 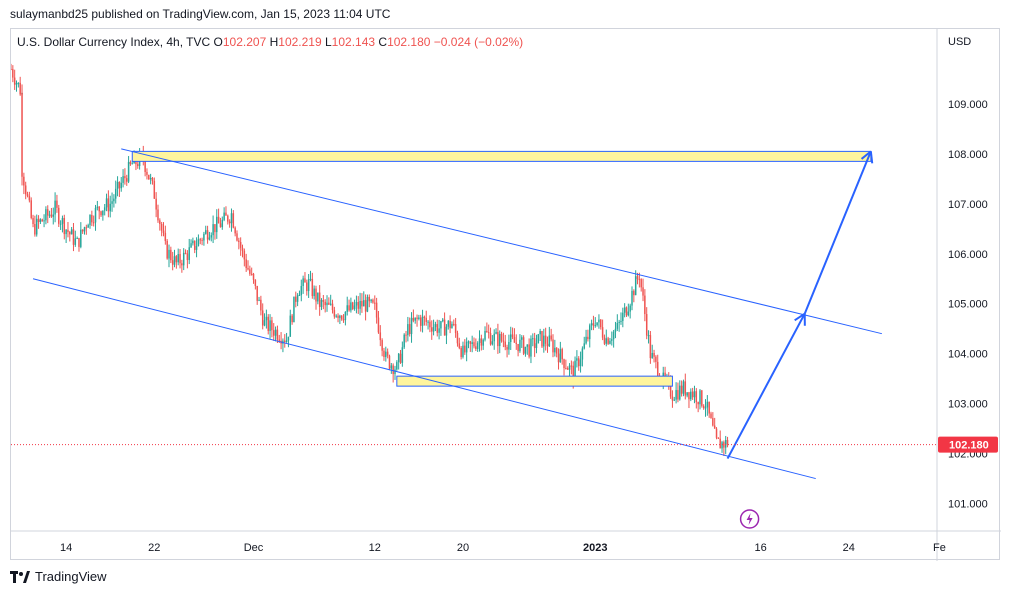 What do you see at coordinates (760, 548) in the screenshot?
I see `x-tick-label: 16` at bounding box center [760, 548].